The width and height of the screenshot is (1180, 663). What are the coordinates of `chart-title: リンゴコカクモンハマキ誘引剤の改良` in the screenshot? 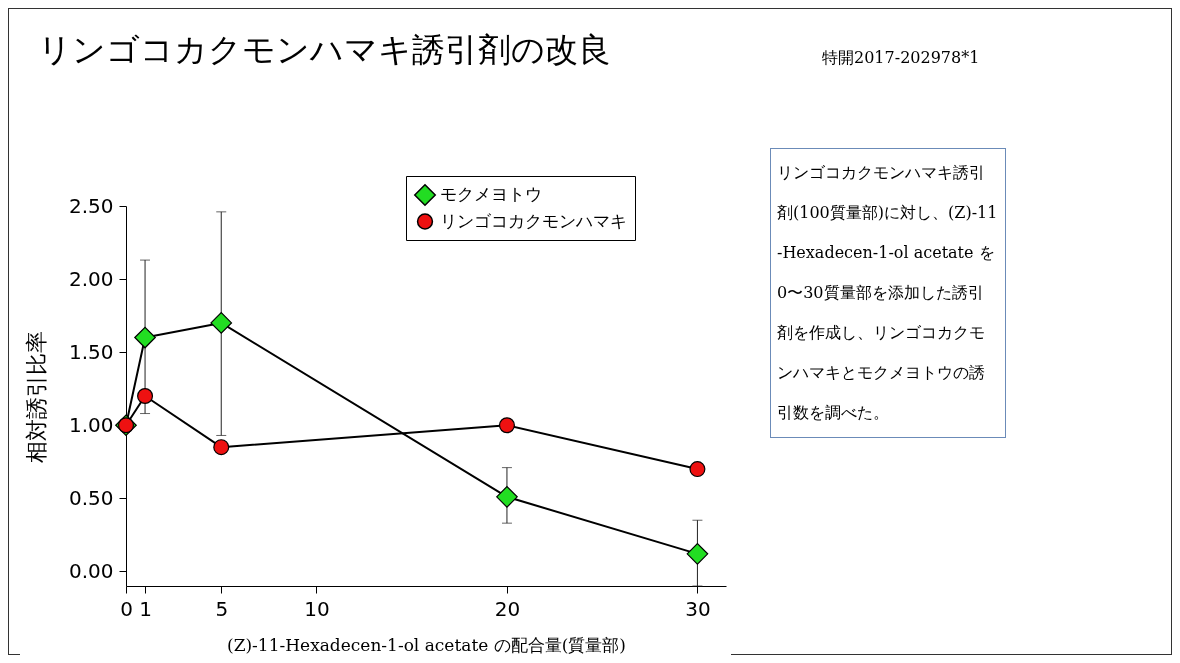 It's located at (324, 50).